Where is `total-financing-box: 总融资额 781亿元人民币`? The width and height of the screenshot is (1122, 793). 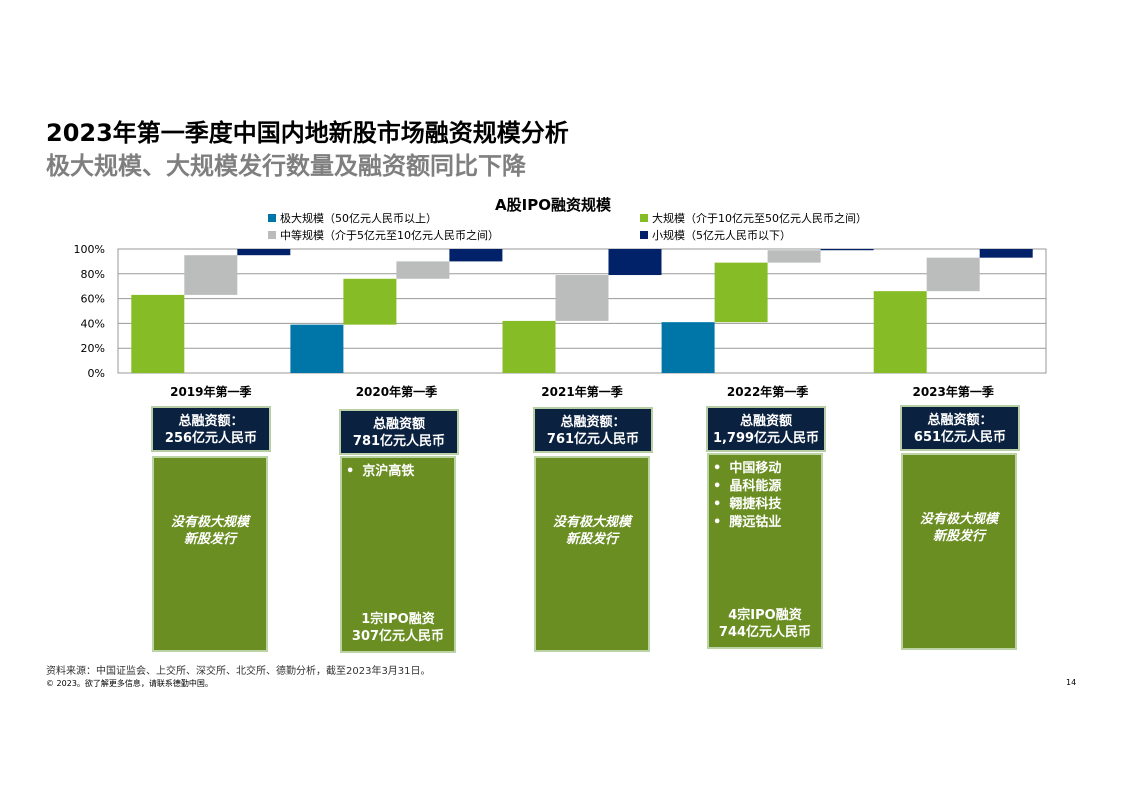
total-financing-box: 总融资额 781亿元人民币 is located at coordinates (399, 432).